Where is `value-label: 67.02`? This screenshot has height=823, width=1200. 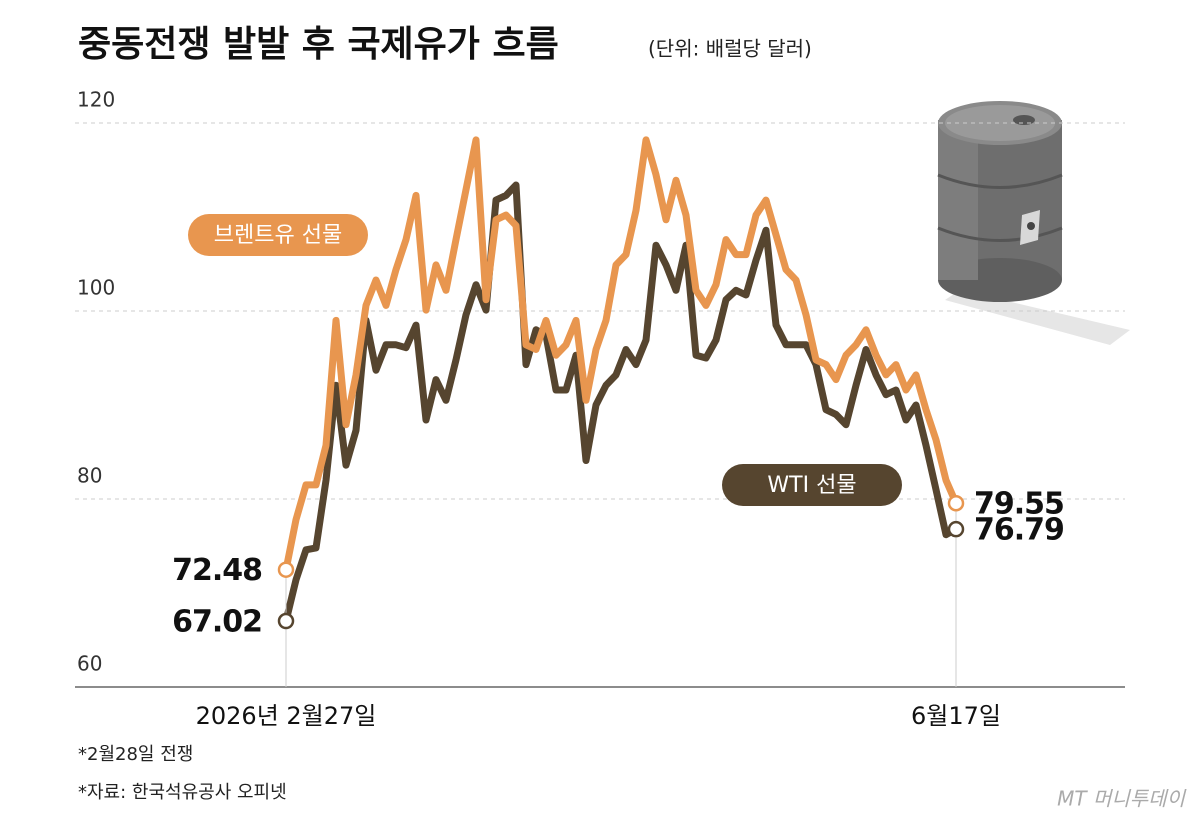 value-label: 67.02 is located at coordinates (217, 622).